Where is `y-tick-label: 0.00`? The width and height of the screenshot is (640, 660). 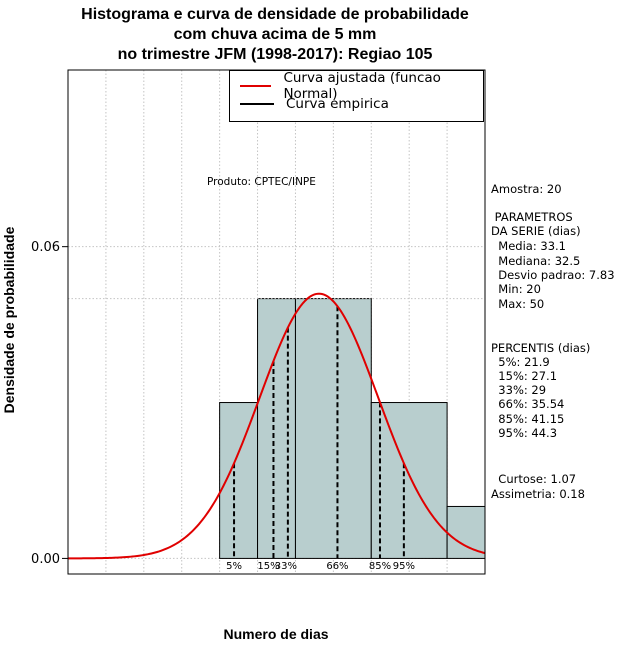 y-tick-label: 0.00 is located at coordinates (45, 559).